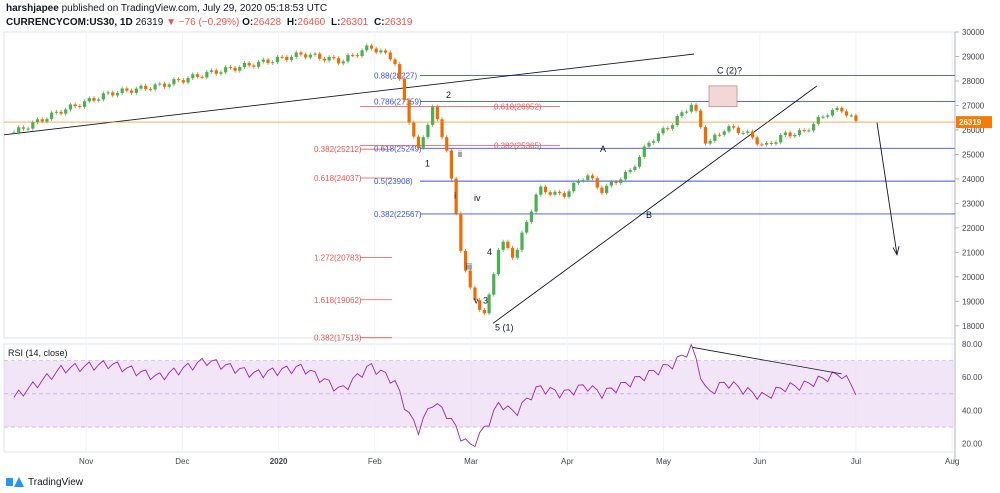  Describe the element at coordinates (759, 461) in the screenshot. I see `x-tick-label: Jun` at that location.